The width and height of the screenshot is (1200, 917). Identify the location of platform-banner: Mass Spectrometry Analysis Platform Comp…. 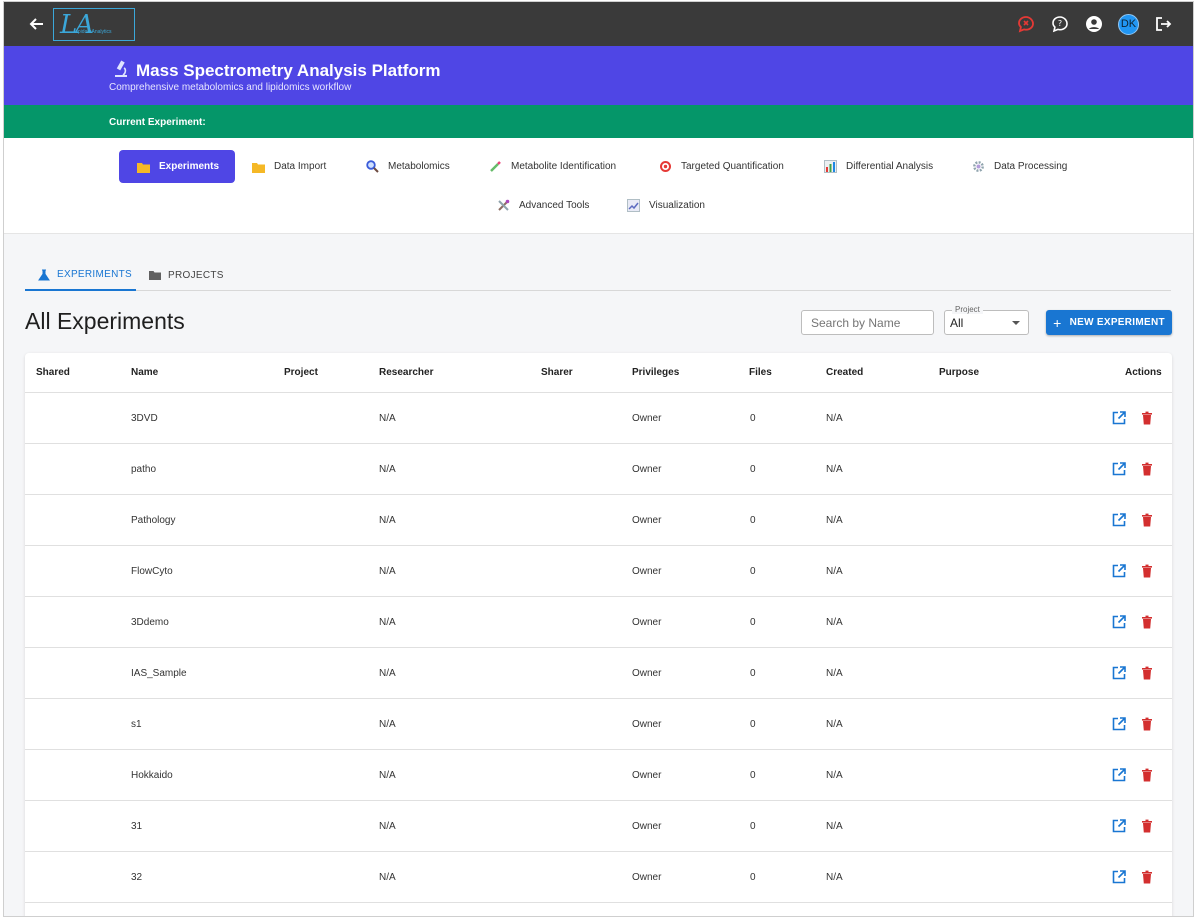
(598, 75).